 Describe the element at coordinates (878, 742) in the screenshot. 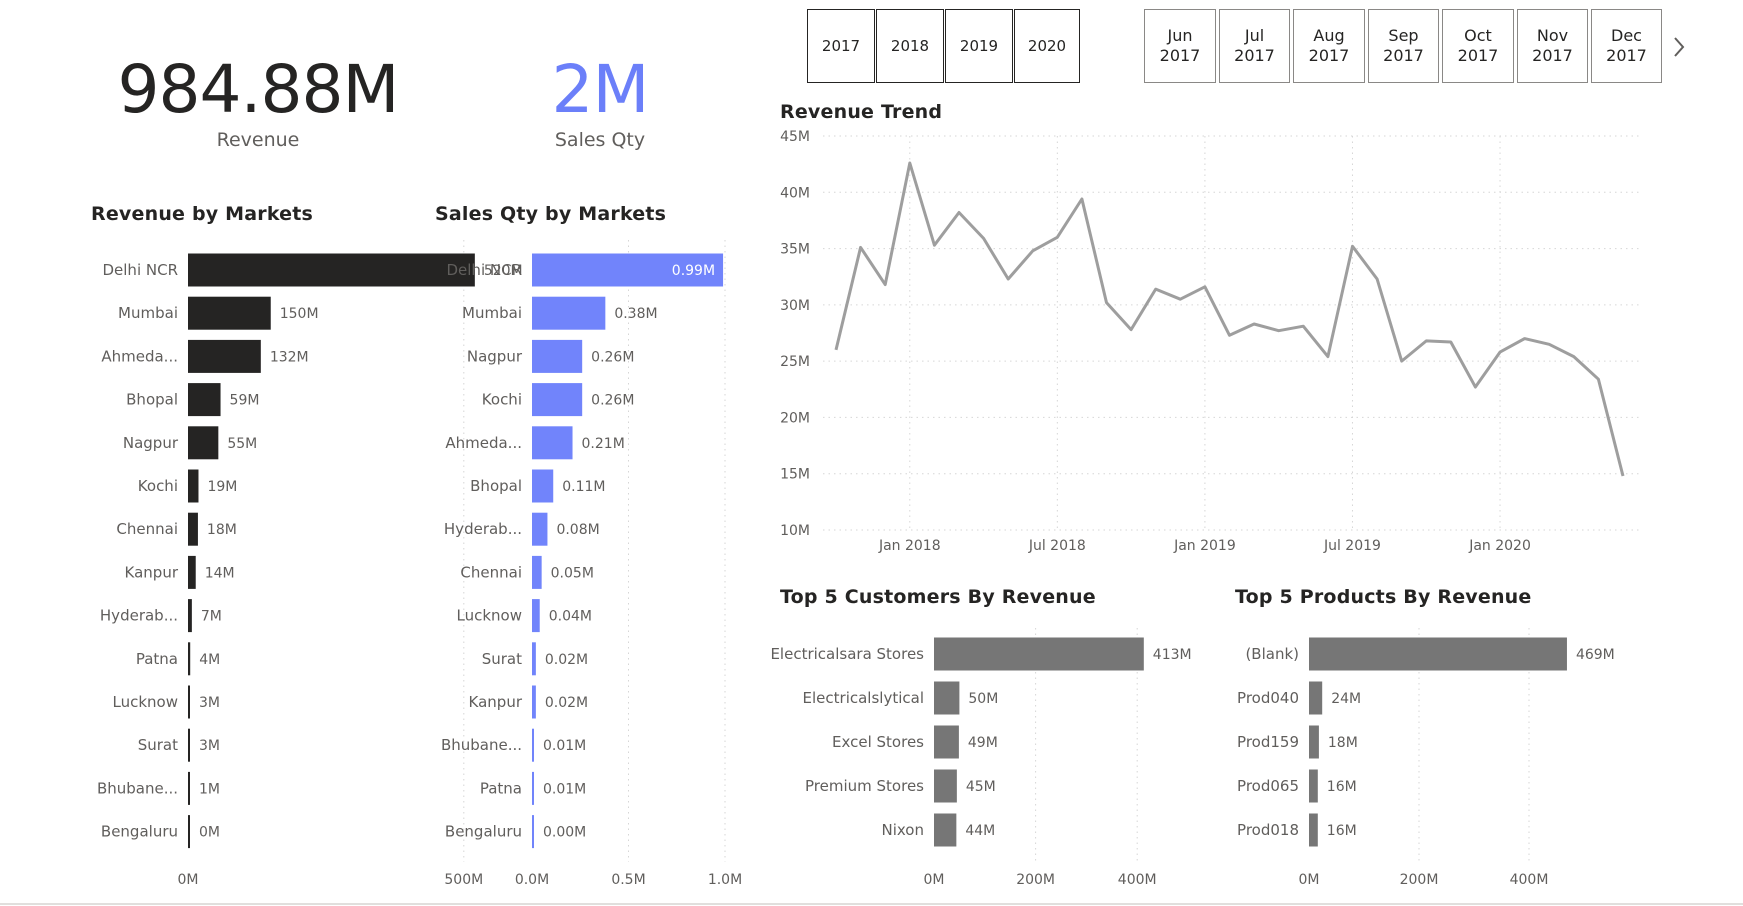

I see `top5-customers-category-label: Excel Stores` at that location.